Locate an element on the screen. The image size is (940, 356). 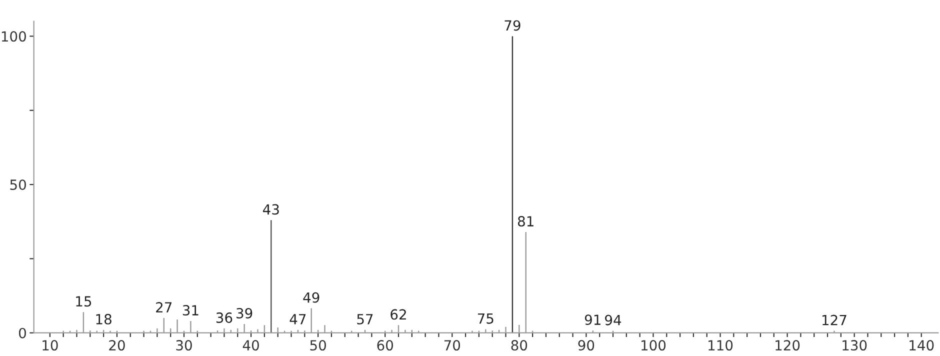
x-tick-label: 50 is located at coordinates (318, 345).